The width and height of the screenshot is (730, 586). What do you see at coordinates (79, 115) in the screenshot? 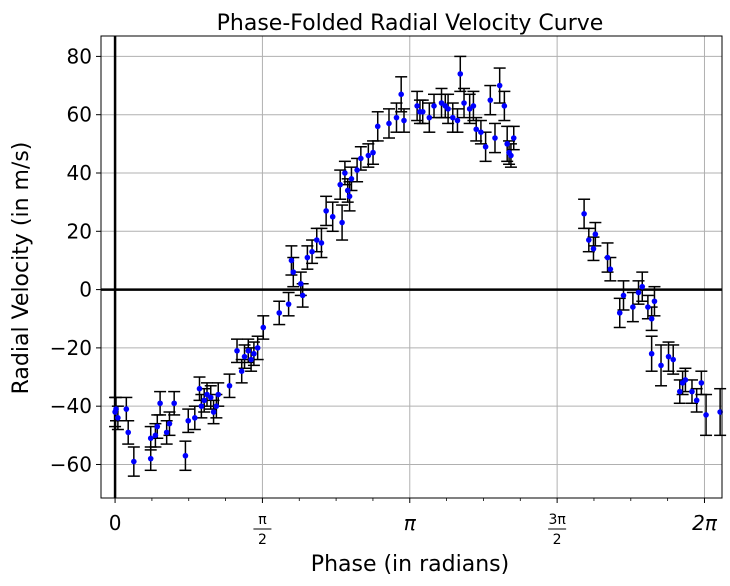
I see `y-tick-label: 60` at bounding box center [79, 115].